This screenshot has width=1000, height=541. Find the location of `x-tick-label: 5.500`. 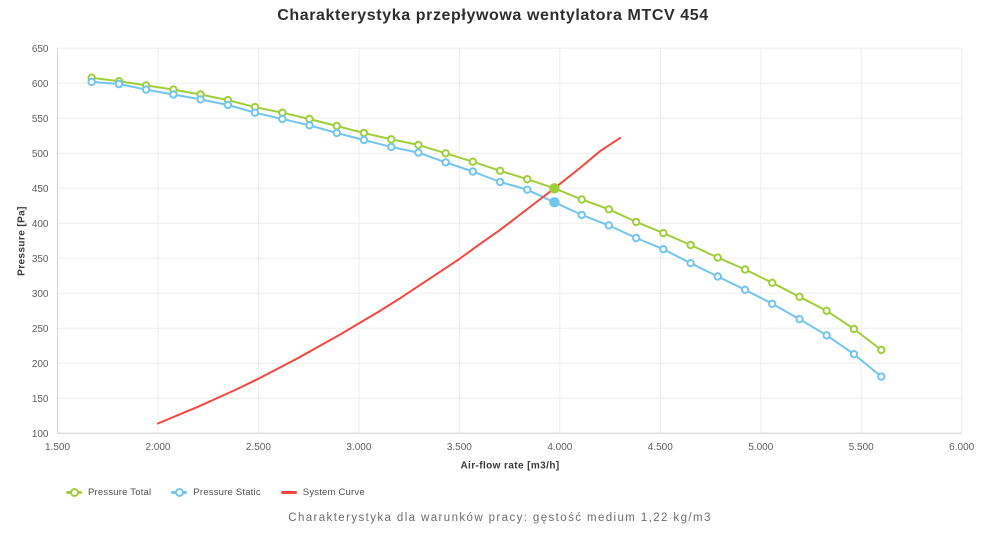

x-tick-label: 5.500 is located at coordinates (861, 447).